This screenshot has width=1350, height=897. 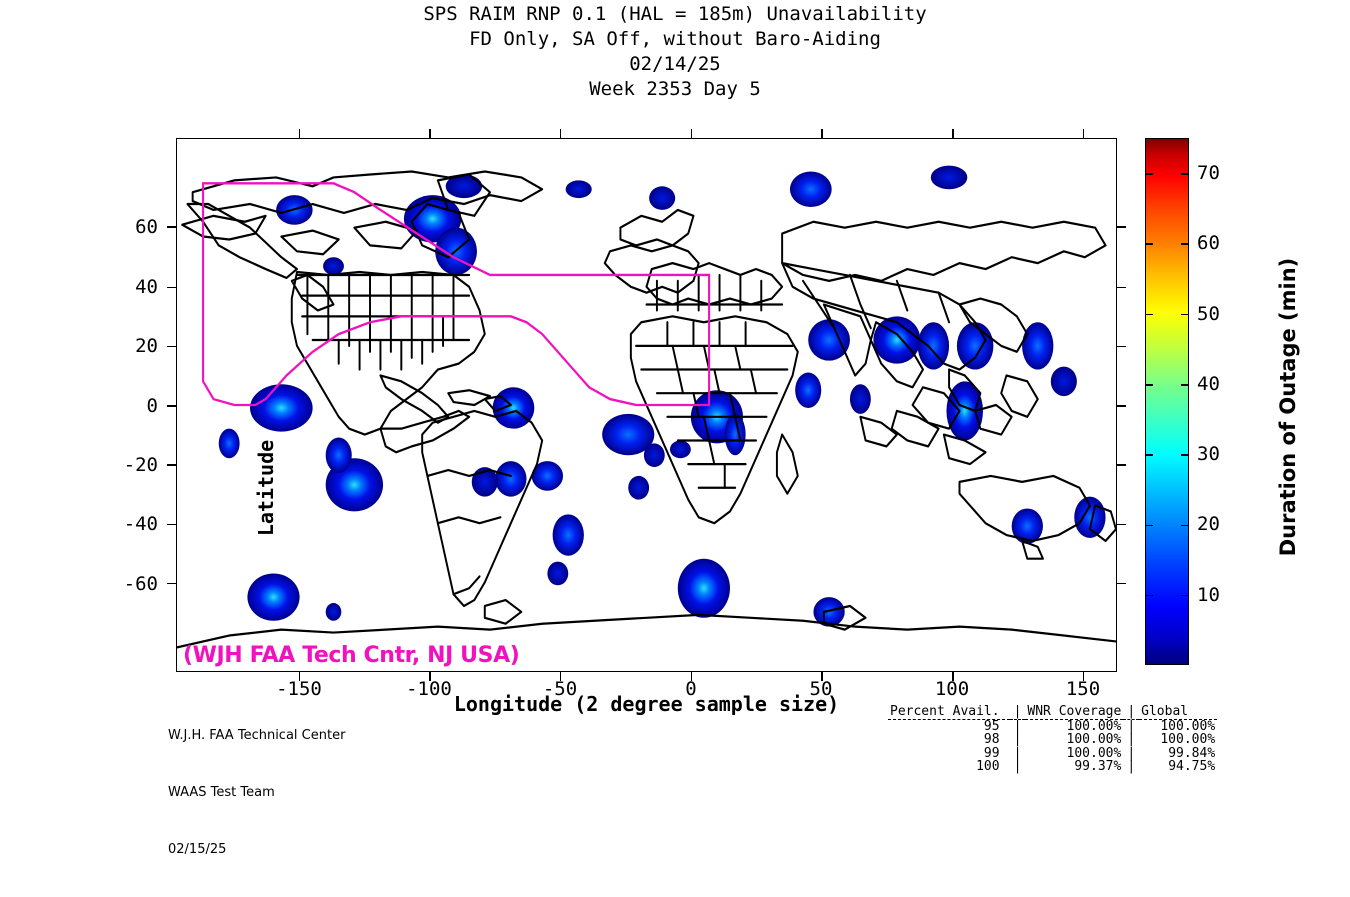 I want to click on header-percent-avail: Percent Avail., so click(x=949, y=712).